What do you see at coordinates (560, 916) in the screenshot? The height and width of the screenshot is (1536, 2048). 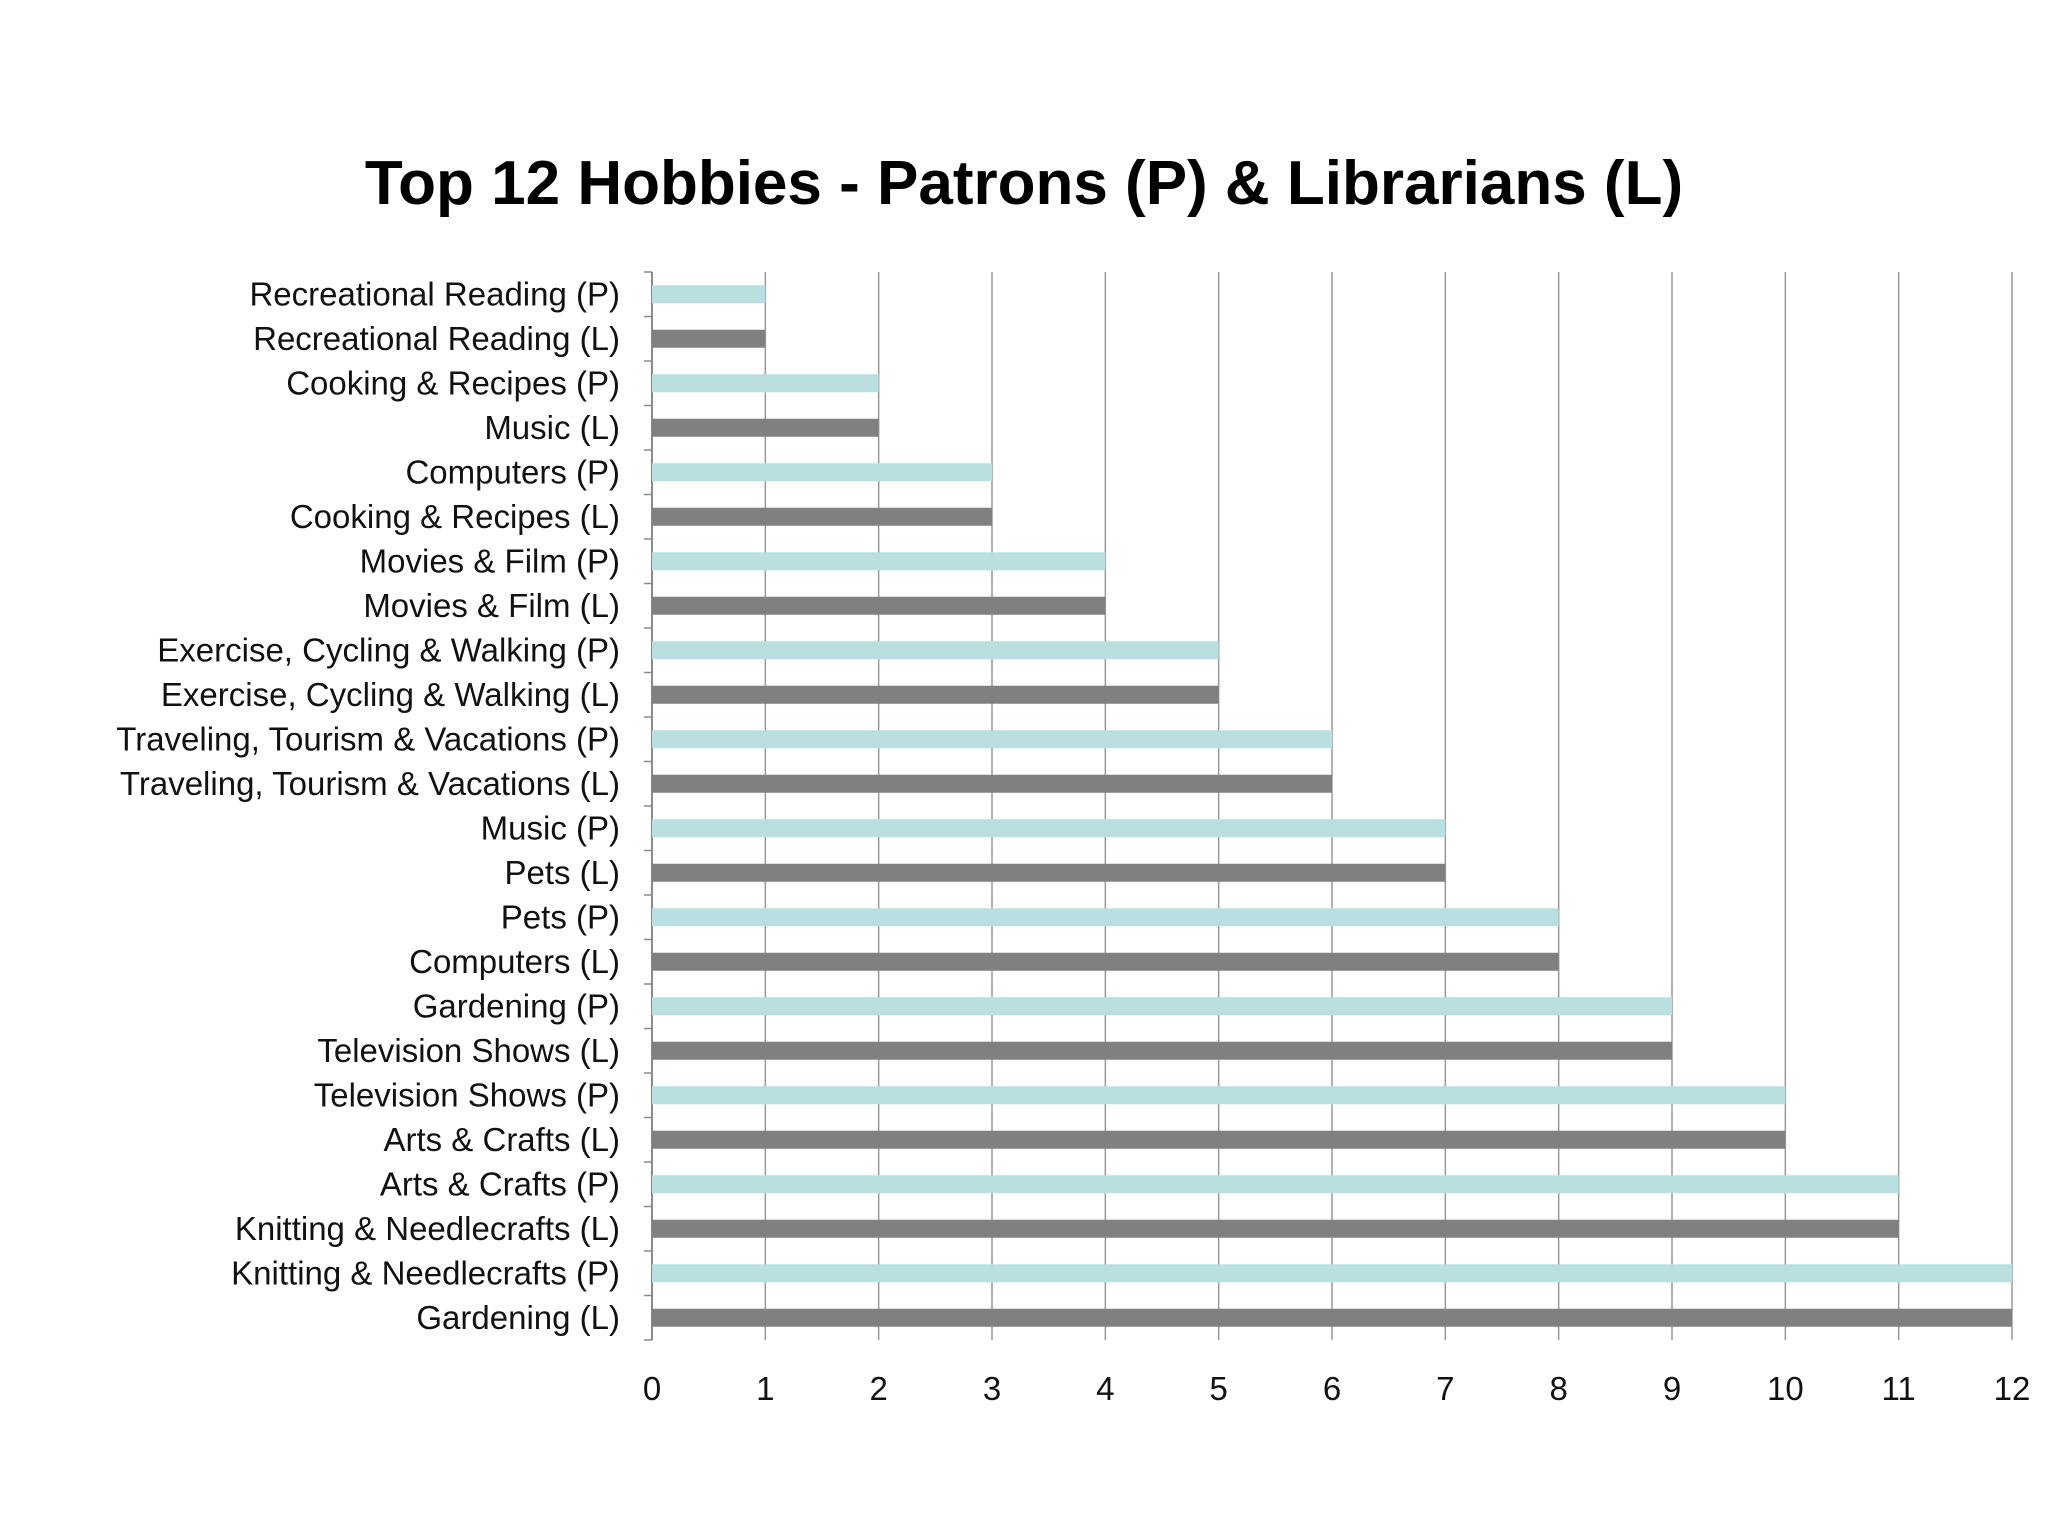 I see `category-label-15: Pets (P)` at bounding box center [560, 916].